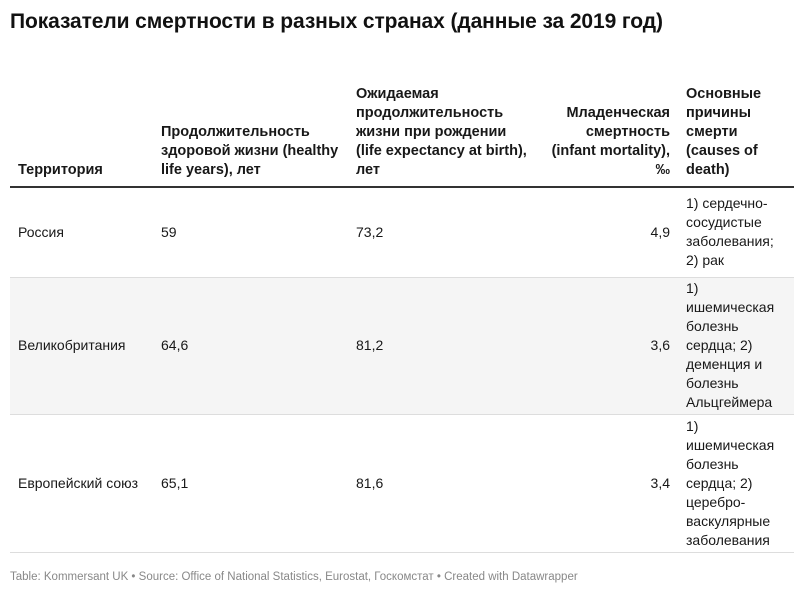  Describe the element at coordinates (81, 232) in the screenshot. I see `cell-territory: Россия` at that location.